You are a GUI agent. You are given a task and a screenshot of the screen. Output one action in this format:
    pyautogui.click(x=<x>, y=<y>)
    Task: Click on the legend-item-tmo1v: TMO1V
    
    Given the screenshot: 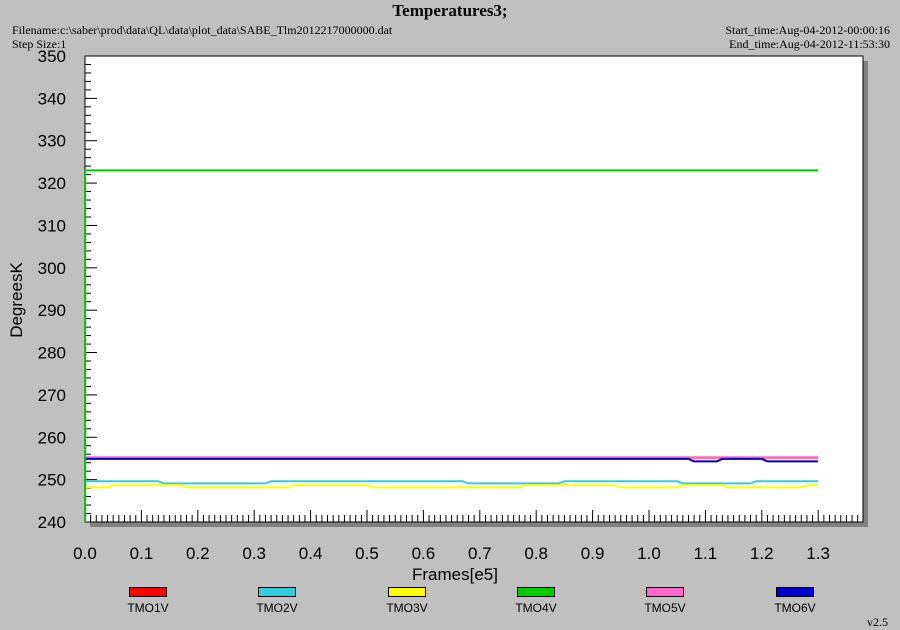 What is the action you would take?
    pyautogui.click(x=148, y=600)
    